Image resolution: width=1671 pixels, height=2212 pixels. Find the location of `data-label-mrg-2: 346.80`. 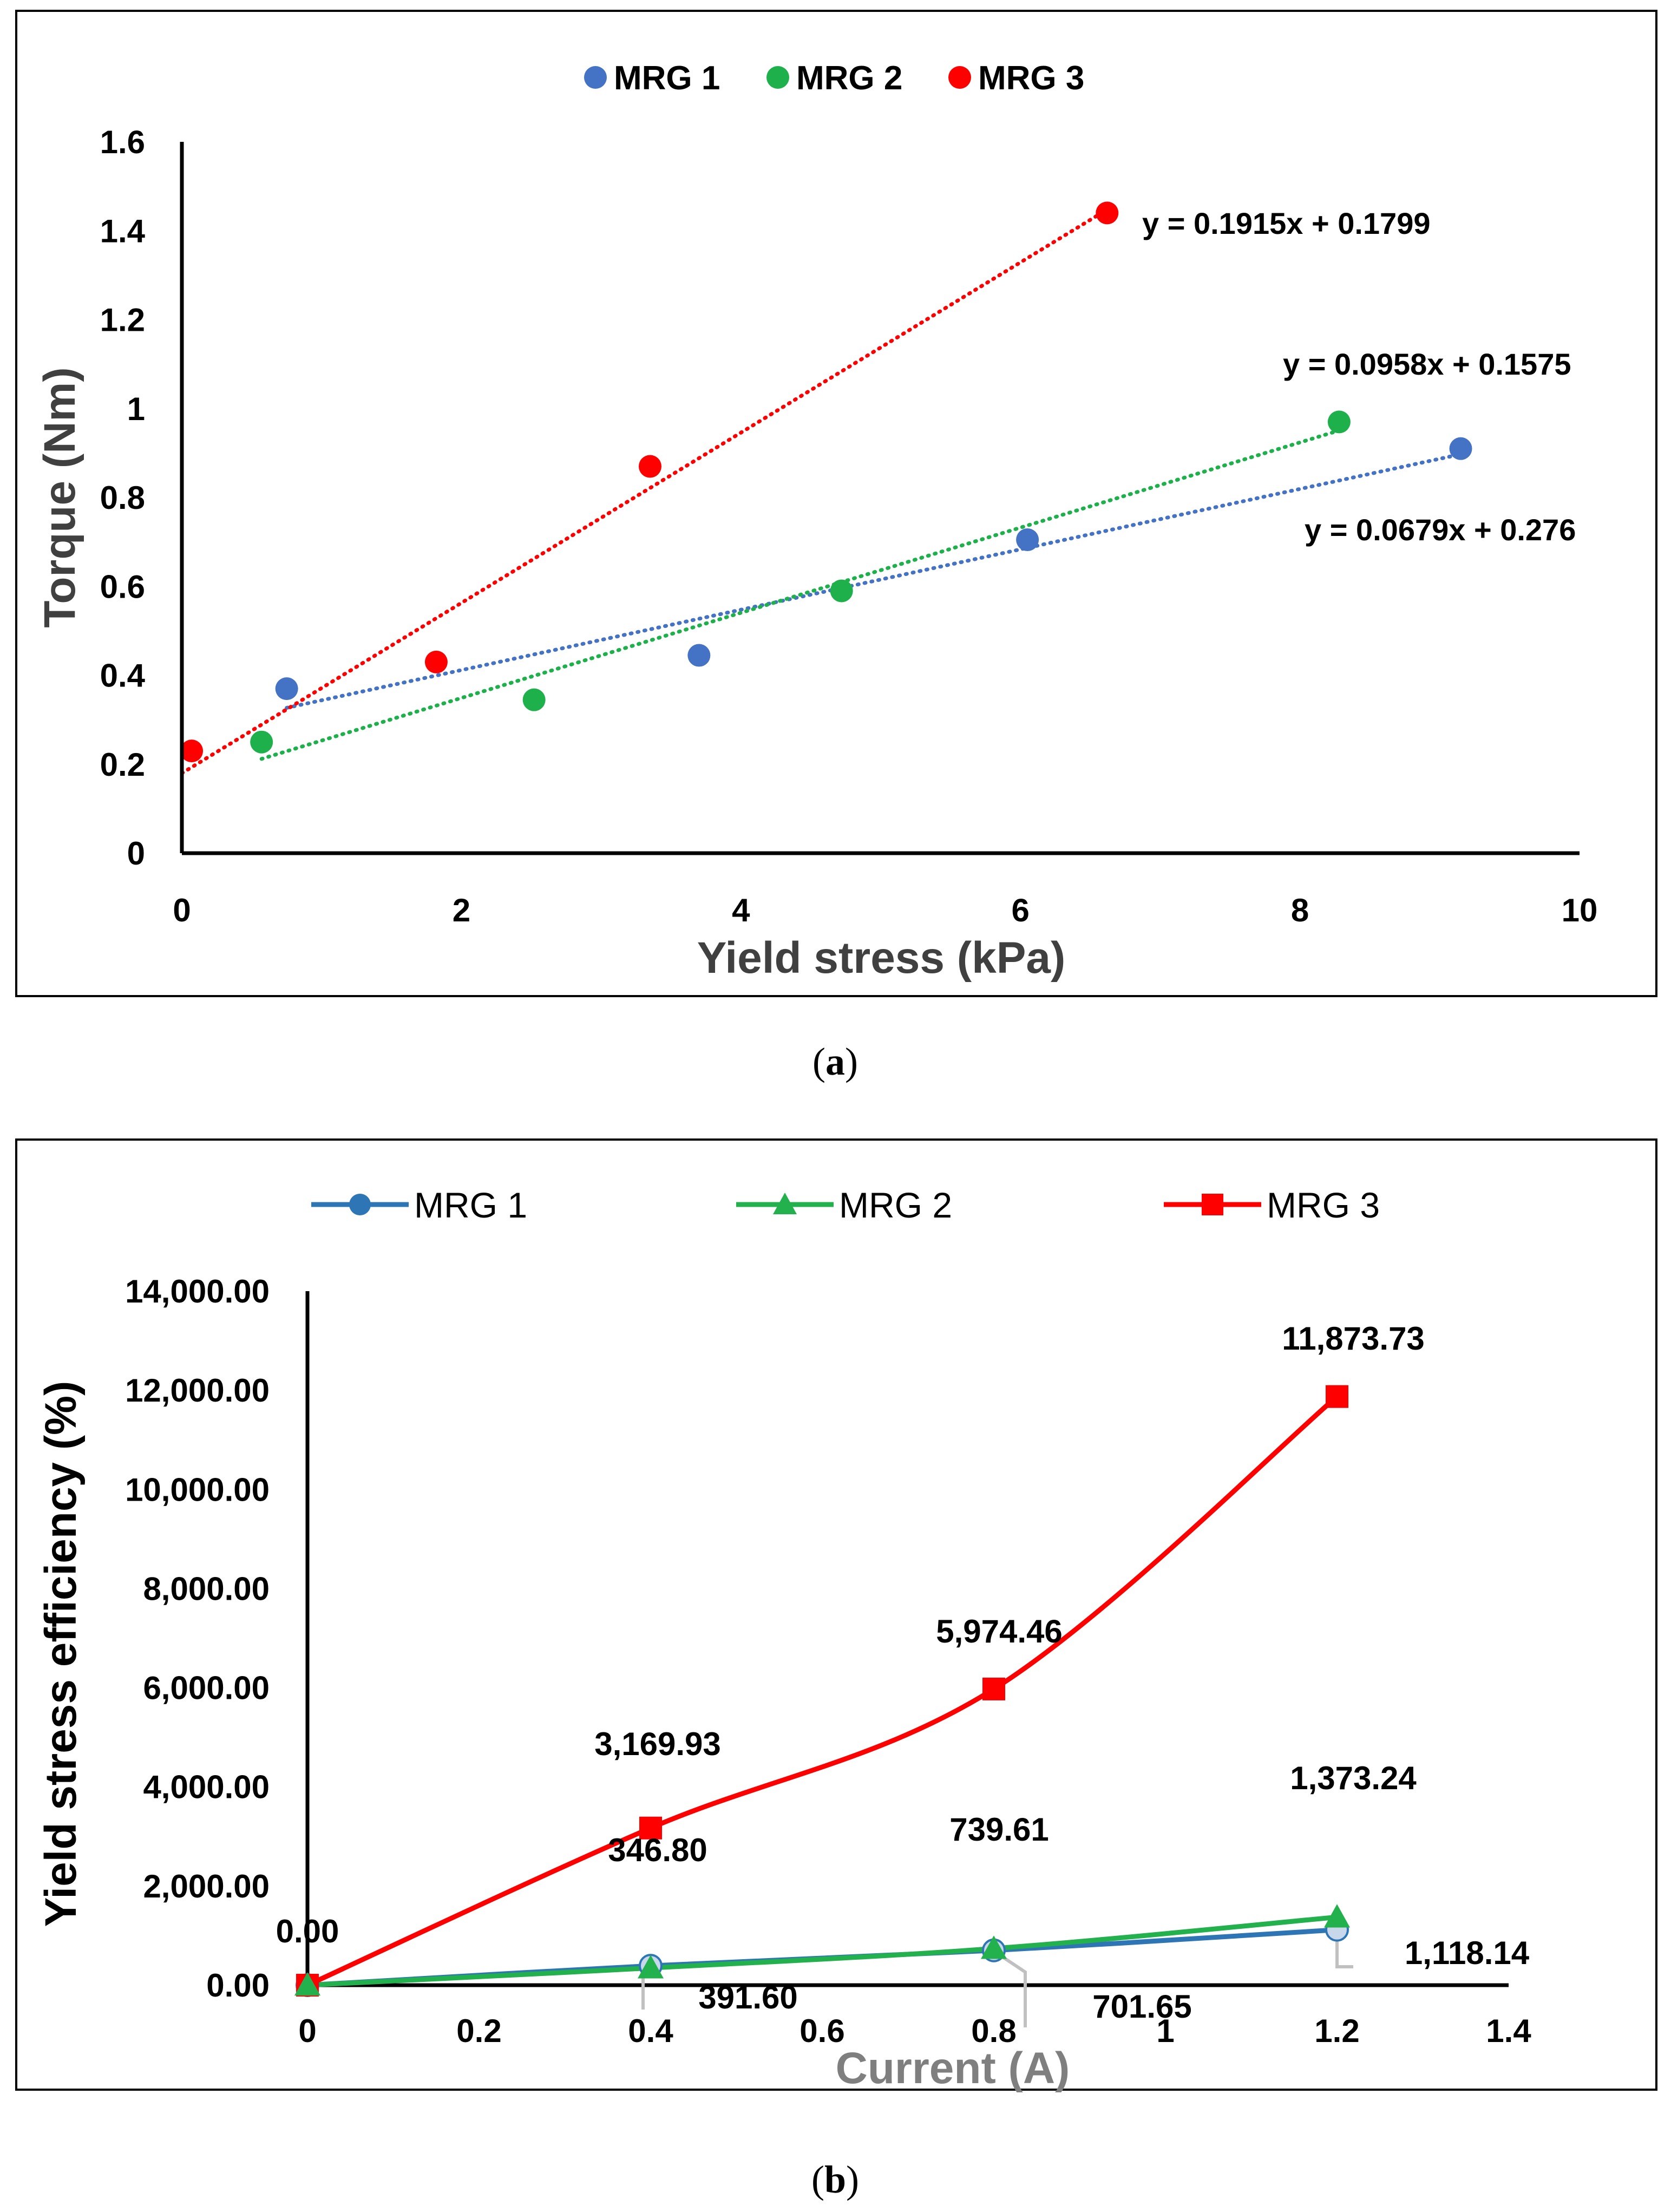

data-label-mrg-2: 346.80 is located at coordinates (657, 1850).